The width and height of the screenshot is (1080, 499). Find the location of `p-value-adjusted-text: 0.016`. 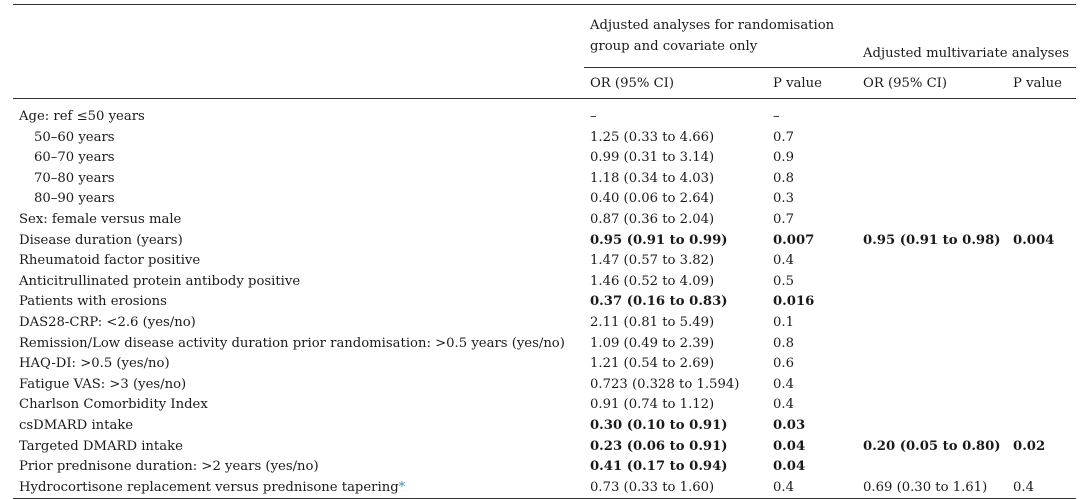

p-value-adjusted-text: 0.016 is located at coordinates (794, 302).